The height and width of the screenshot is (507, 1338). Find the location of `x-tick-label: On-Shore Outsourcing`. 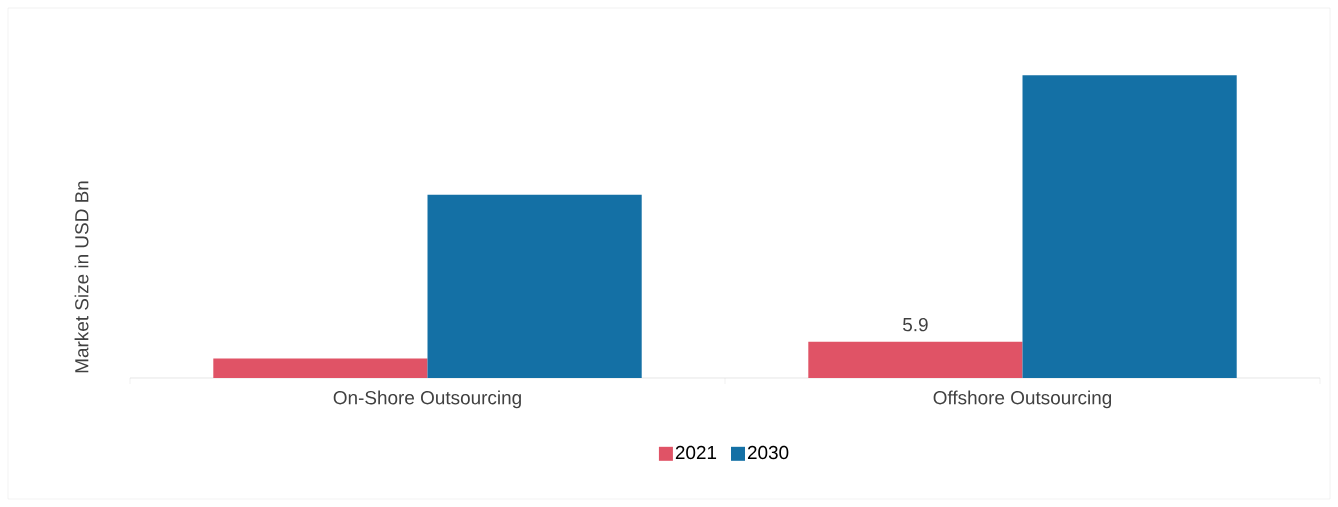

x-tick-label: On-Shore Outsourcing is located at coordinates (427, 399).